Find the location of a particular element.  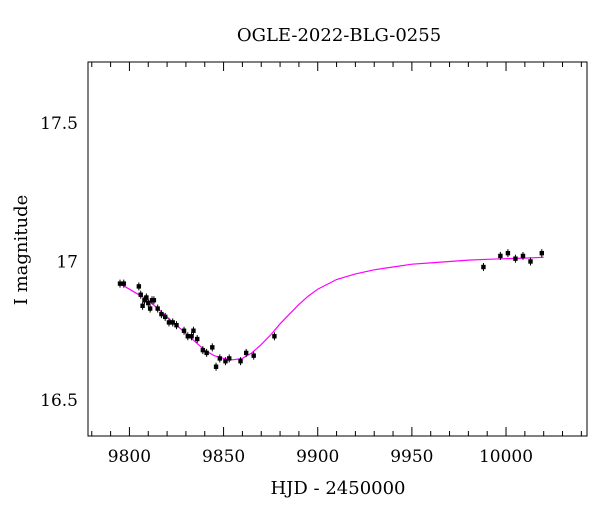

y-tick-label: 16.5 is located at coordinates (59, 401).